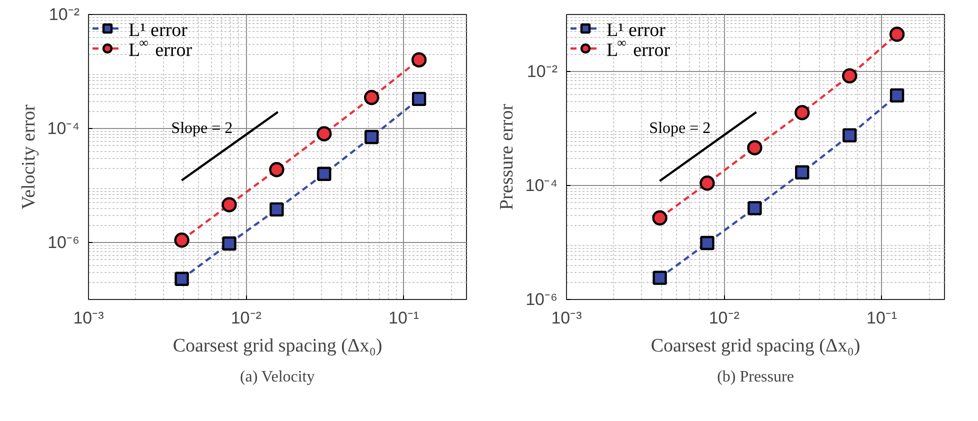 The image size is (978, 421). Describe the element at coordinates (507, 156) in the screenshot. I see `y-axis-title: Pressure error` at that location.